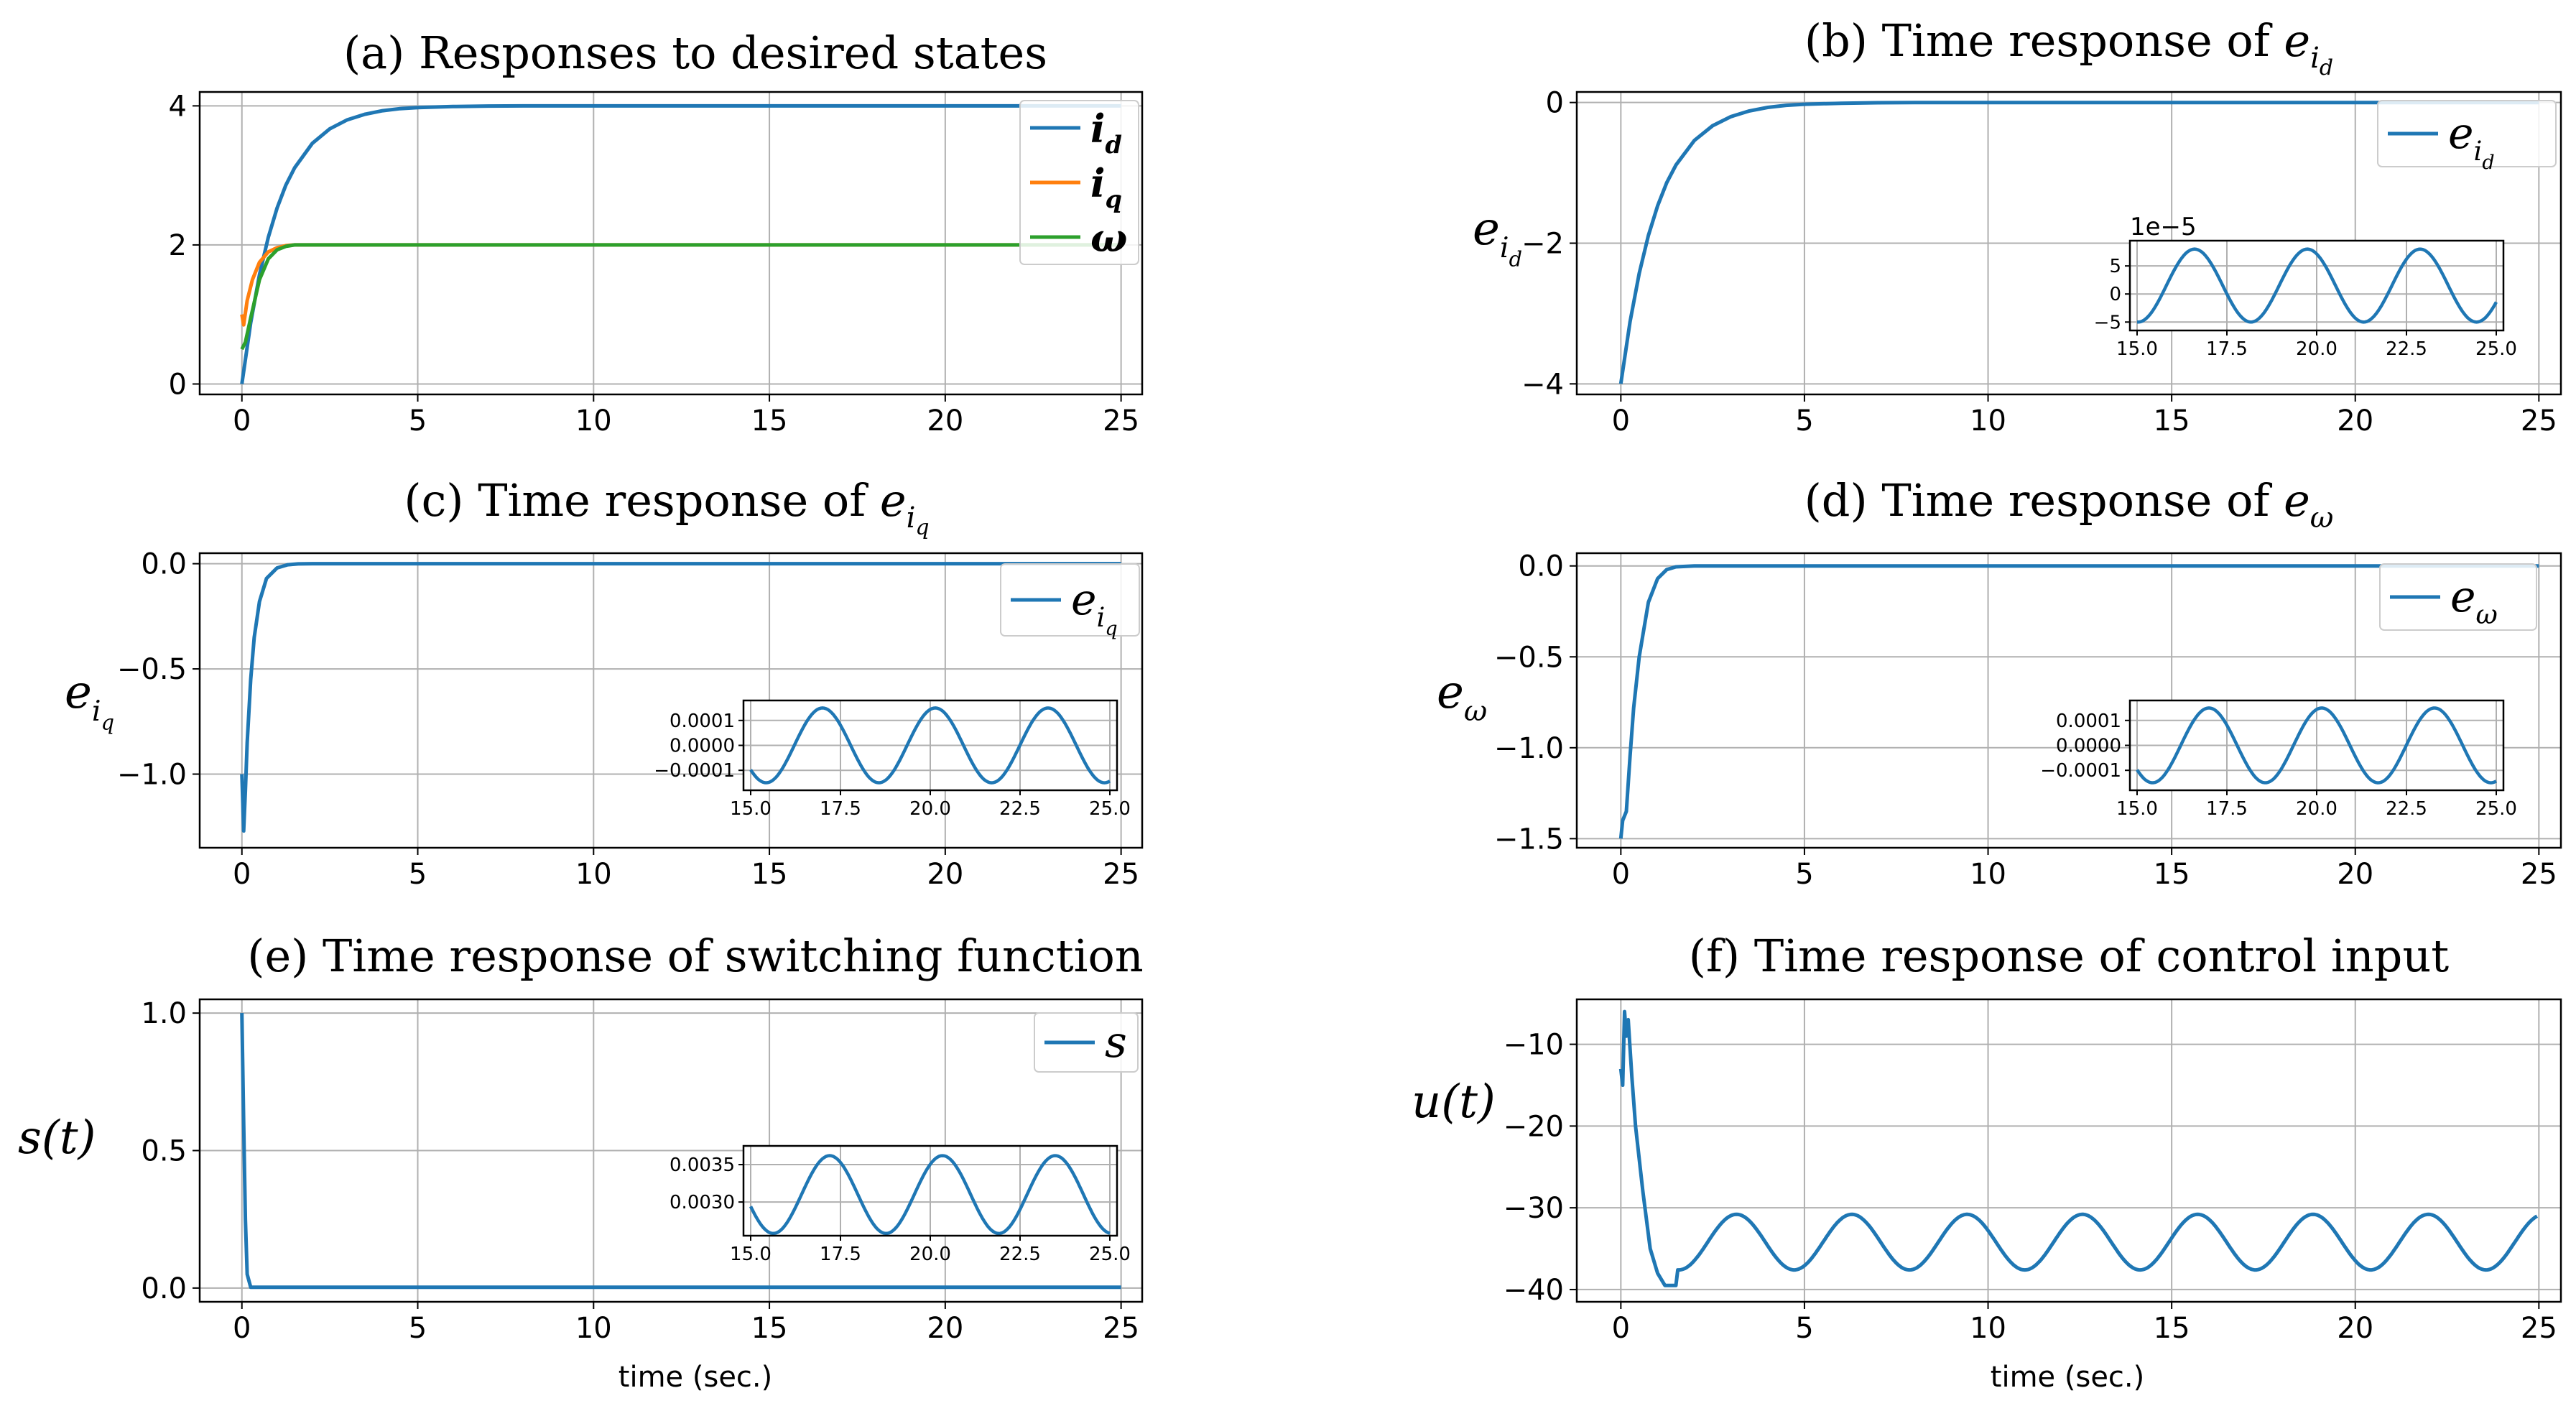 The width and height of the screenshot is (2576, 1411). I want to click on legend-box, so click(1070, 600).